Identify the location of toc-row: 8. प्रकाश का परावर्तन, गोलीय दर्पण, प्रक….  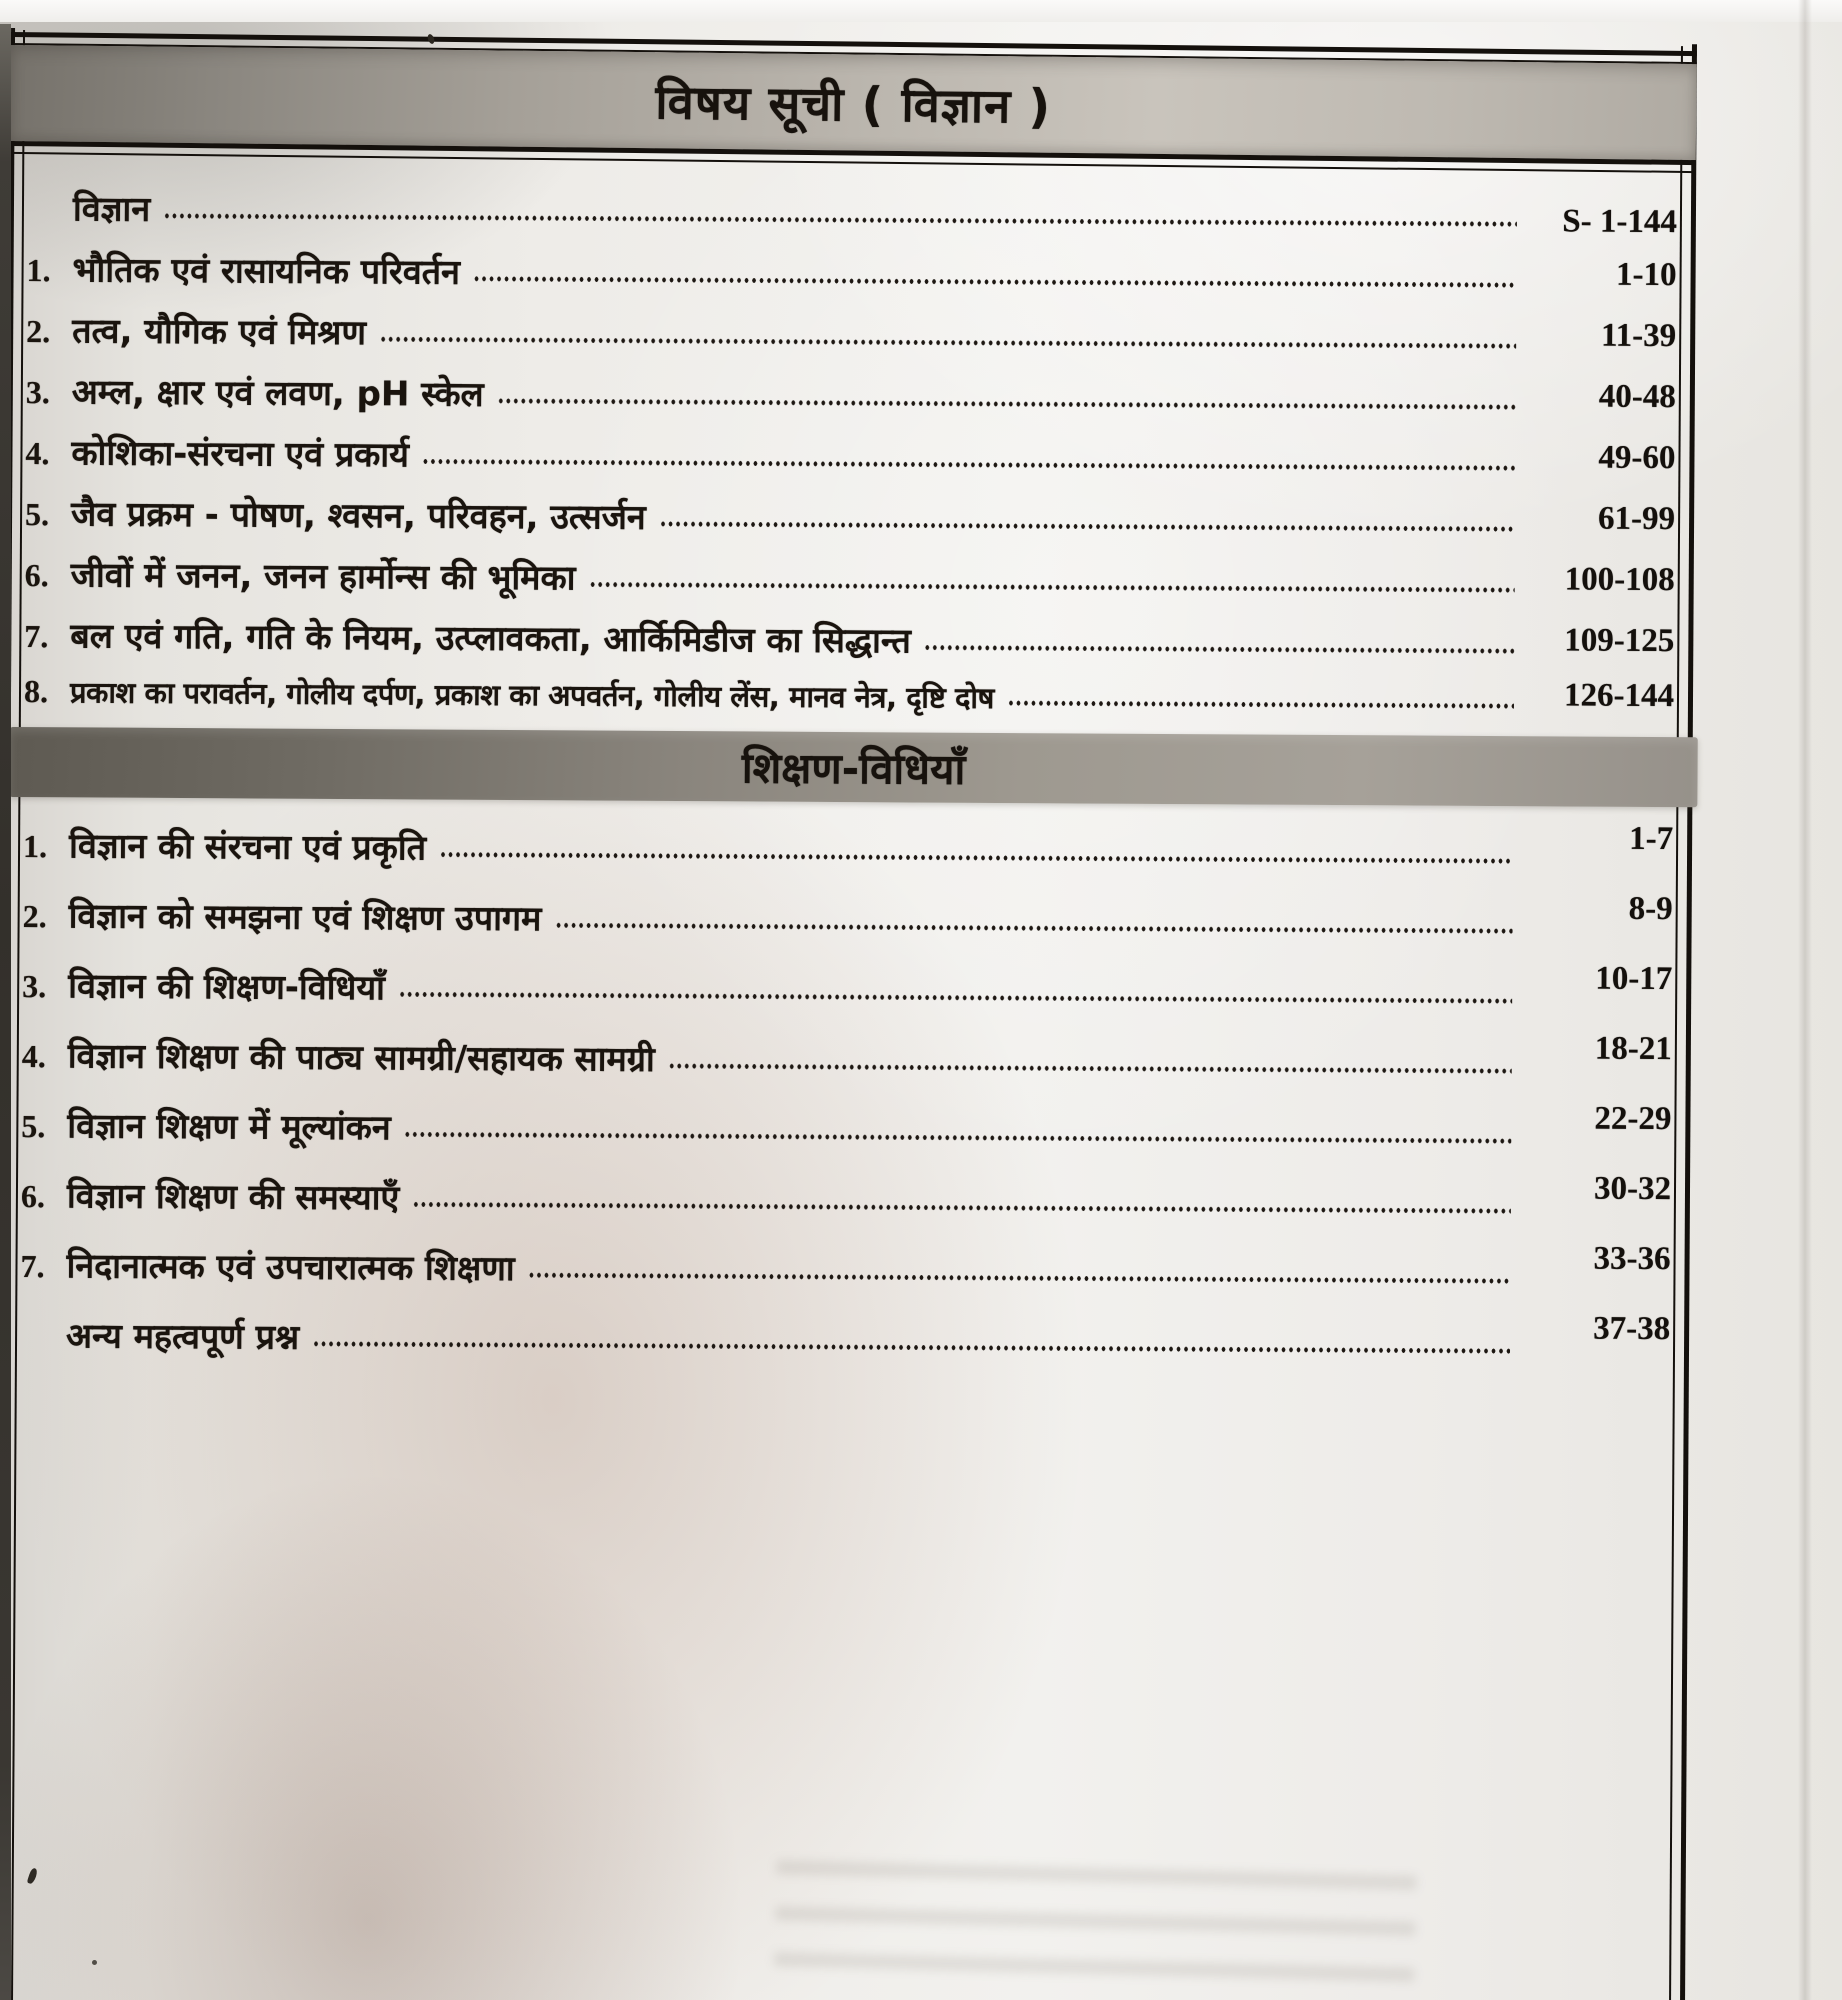
(849, 696).